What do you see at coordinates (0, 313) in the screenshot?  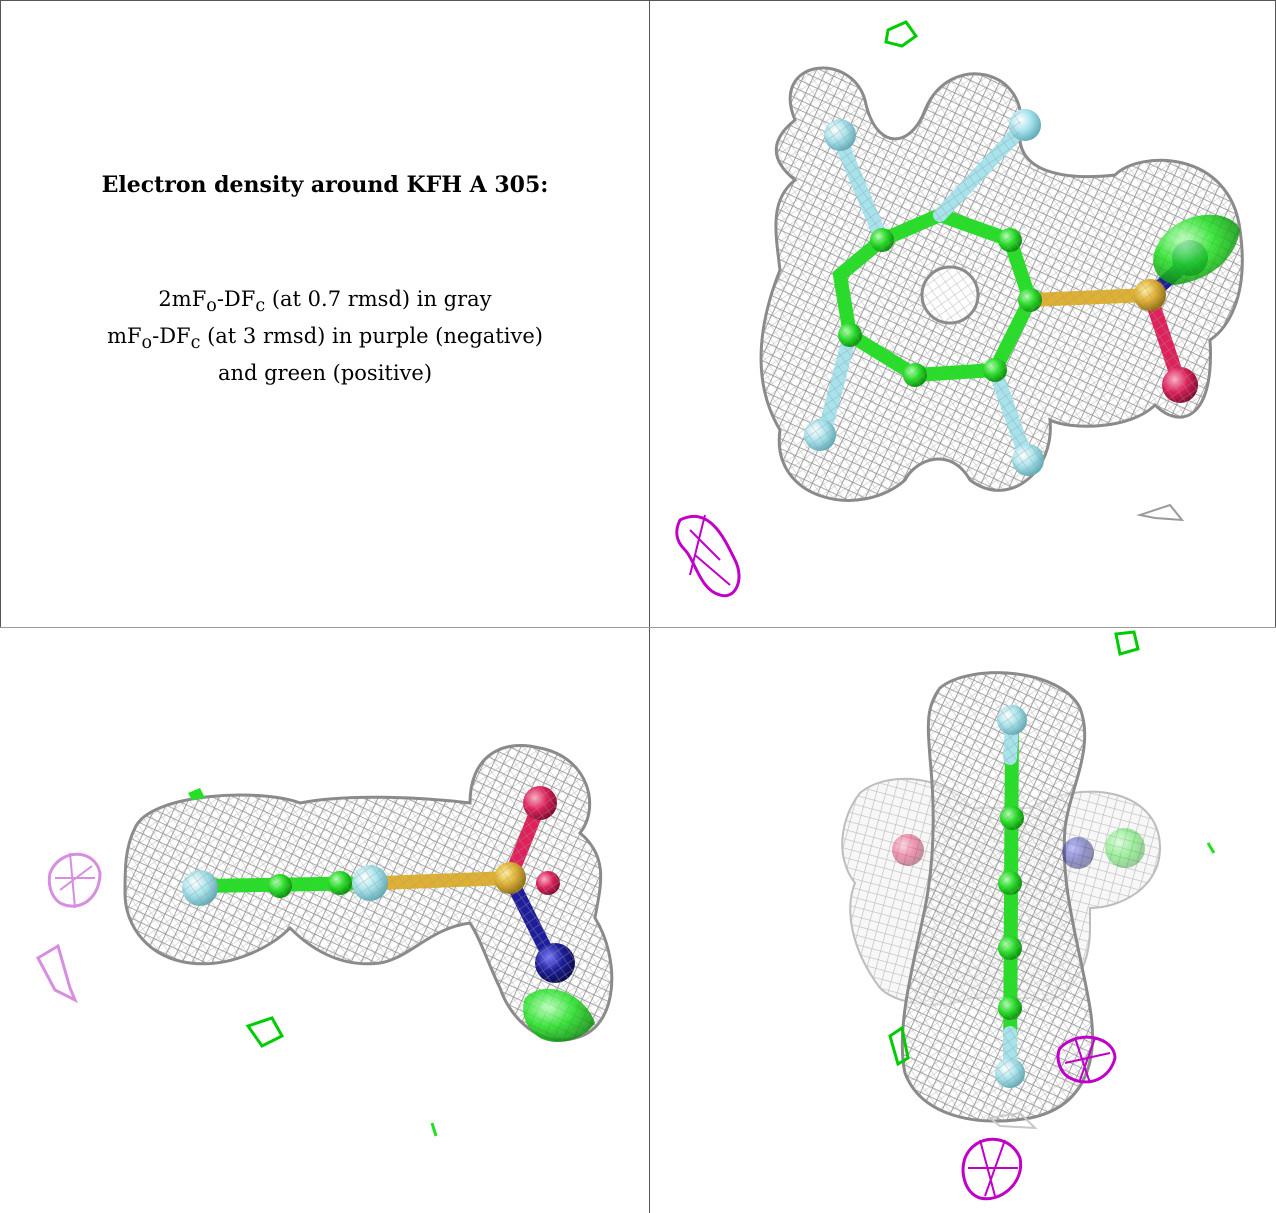 I see `grid-border-left` at bounding box center [0, 313].